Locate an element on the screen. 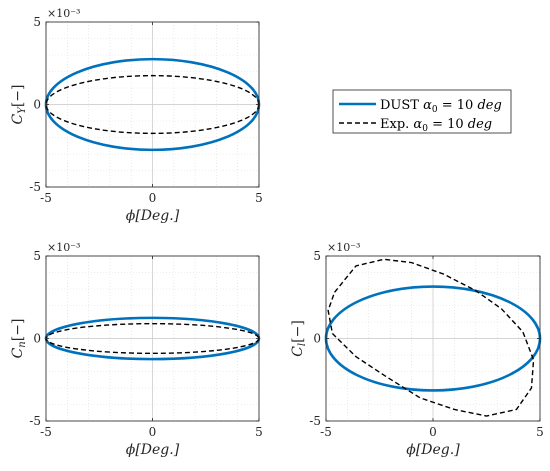 This screenshot has height=471, width=550. y-axis-label: CY[−] is located at coordinates (19, 105).